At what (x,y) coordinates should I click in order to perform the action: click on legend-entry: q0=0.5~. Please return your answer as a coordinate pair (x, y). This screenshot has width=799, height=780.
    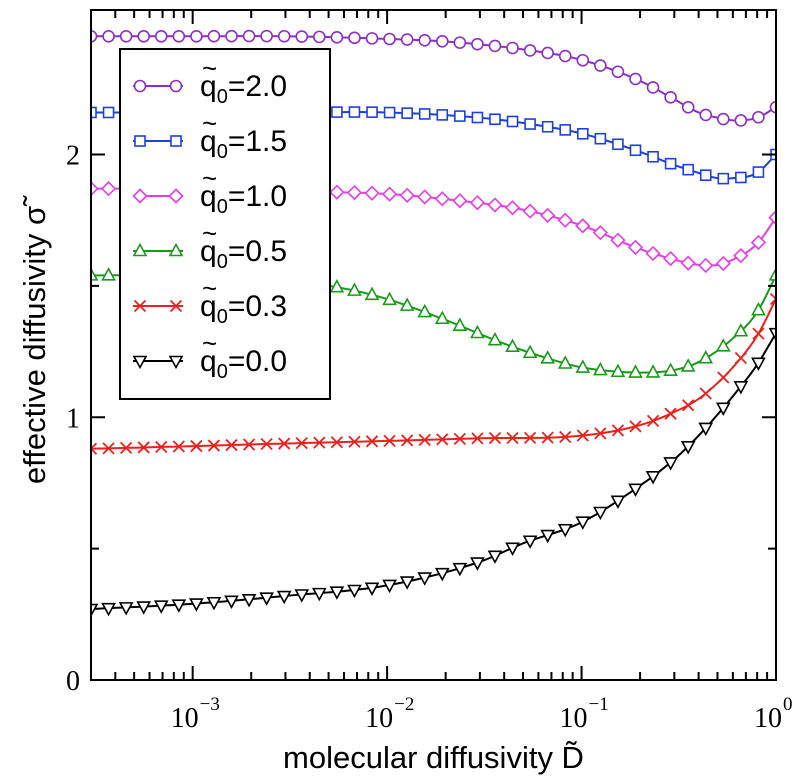
    Looking at the image, I should click on (209, 245).